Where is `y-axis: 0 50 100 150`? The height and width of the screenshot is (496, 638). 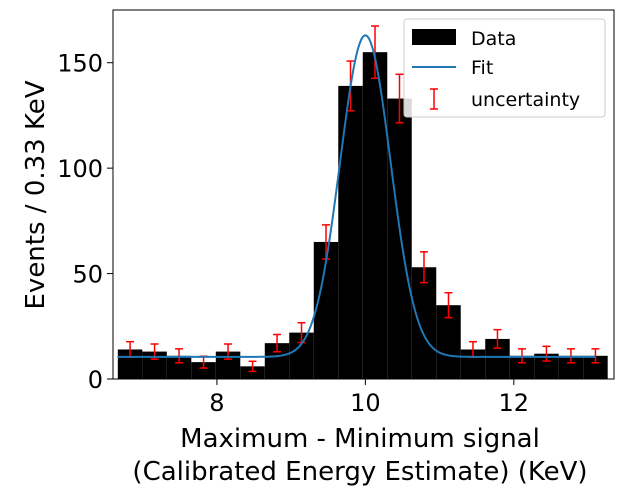 y-axis: 0 50 100 150 is located at coordinates (85, 222).